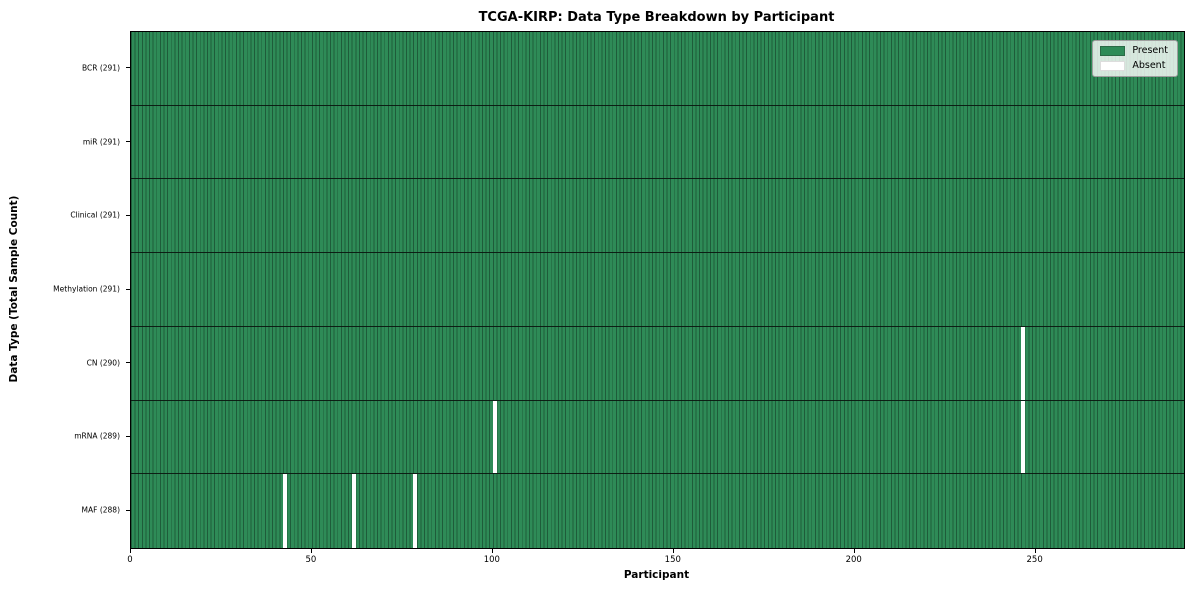 This screenshot has width=1200, height=600. What do you see at coordinates (1034, 560) in the screenshot?
I see `x-tick-label: 250` at bounding box center [1034, 560].